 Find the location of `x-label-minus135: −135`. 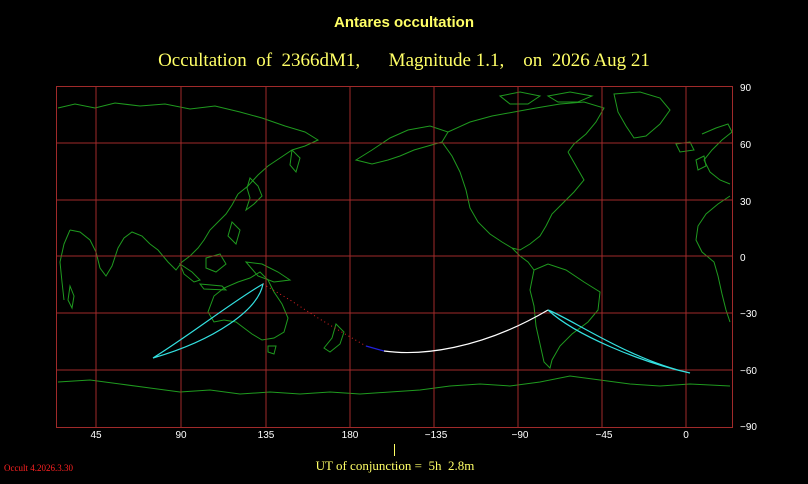

x-label-minus135: −135 is located at coordinates (436, 435).